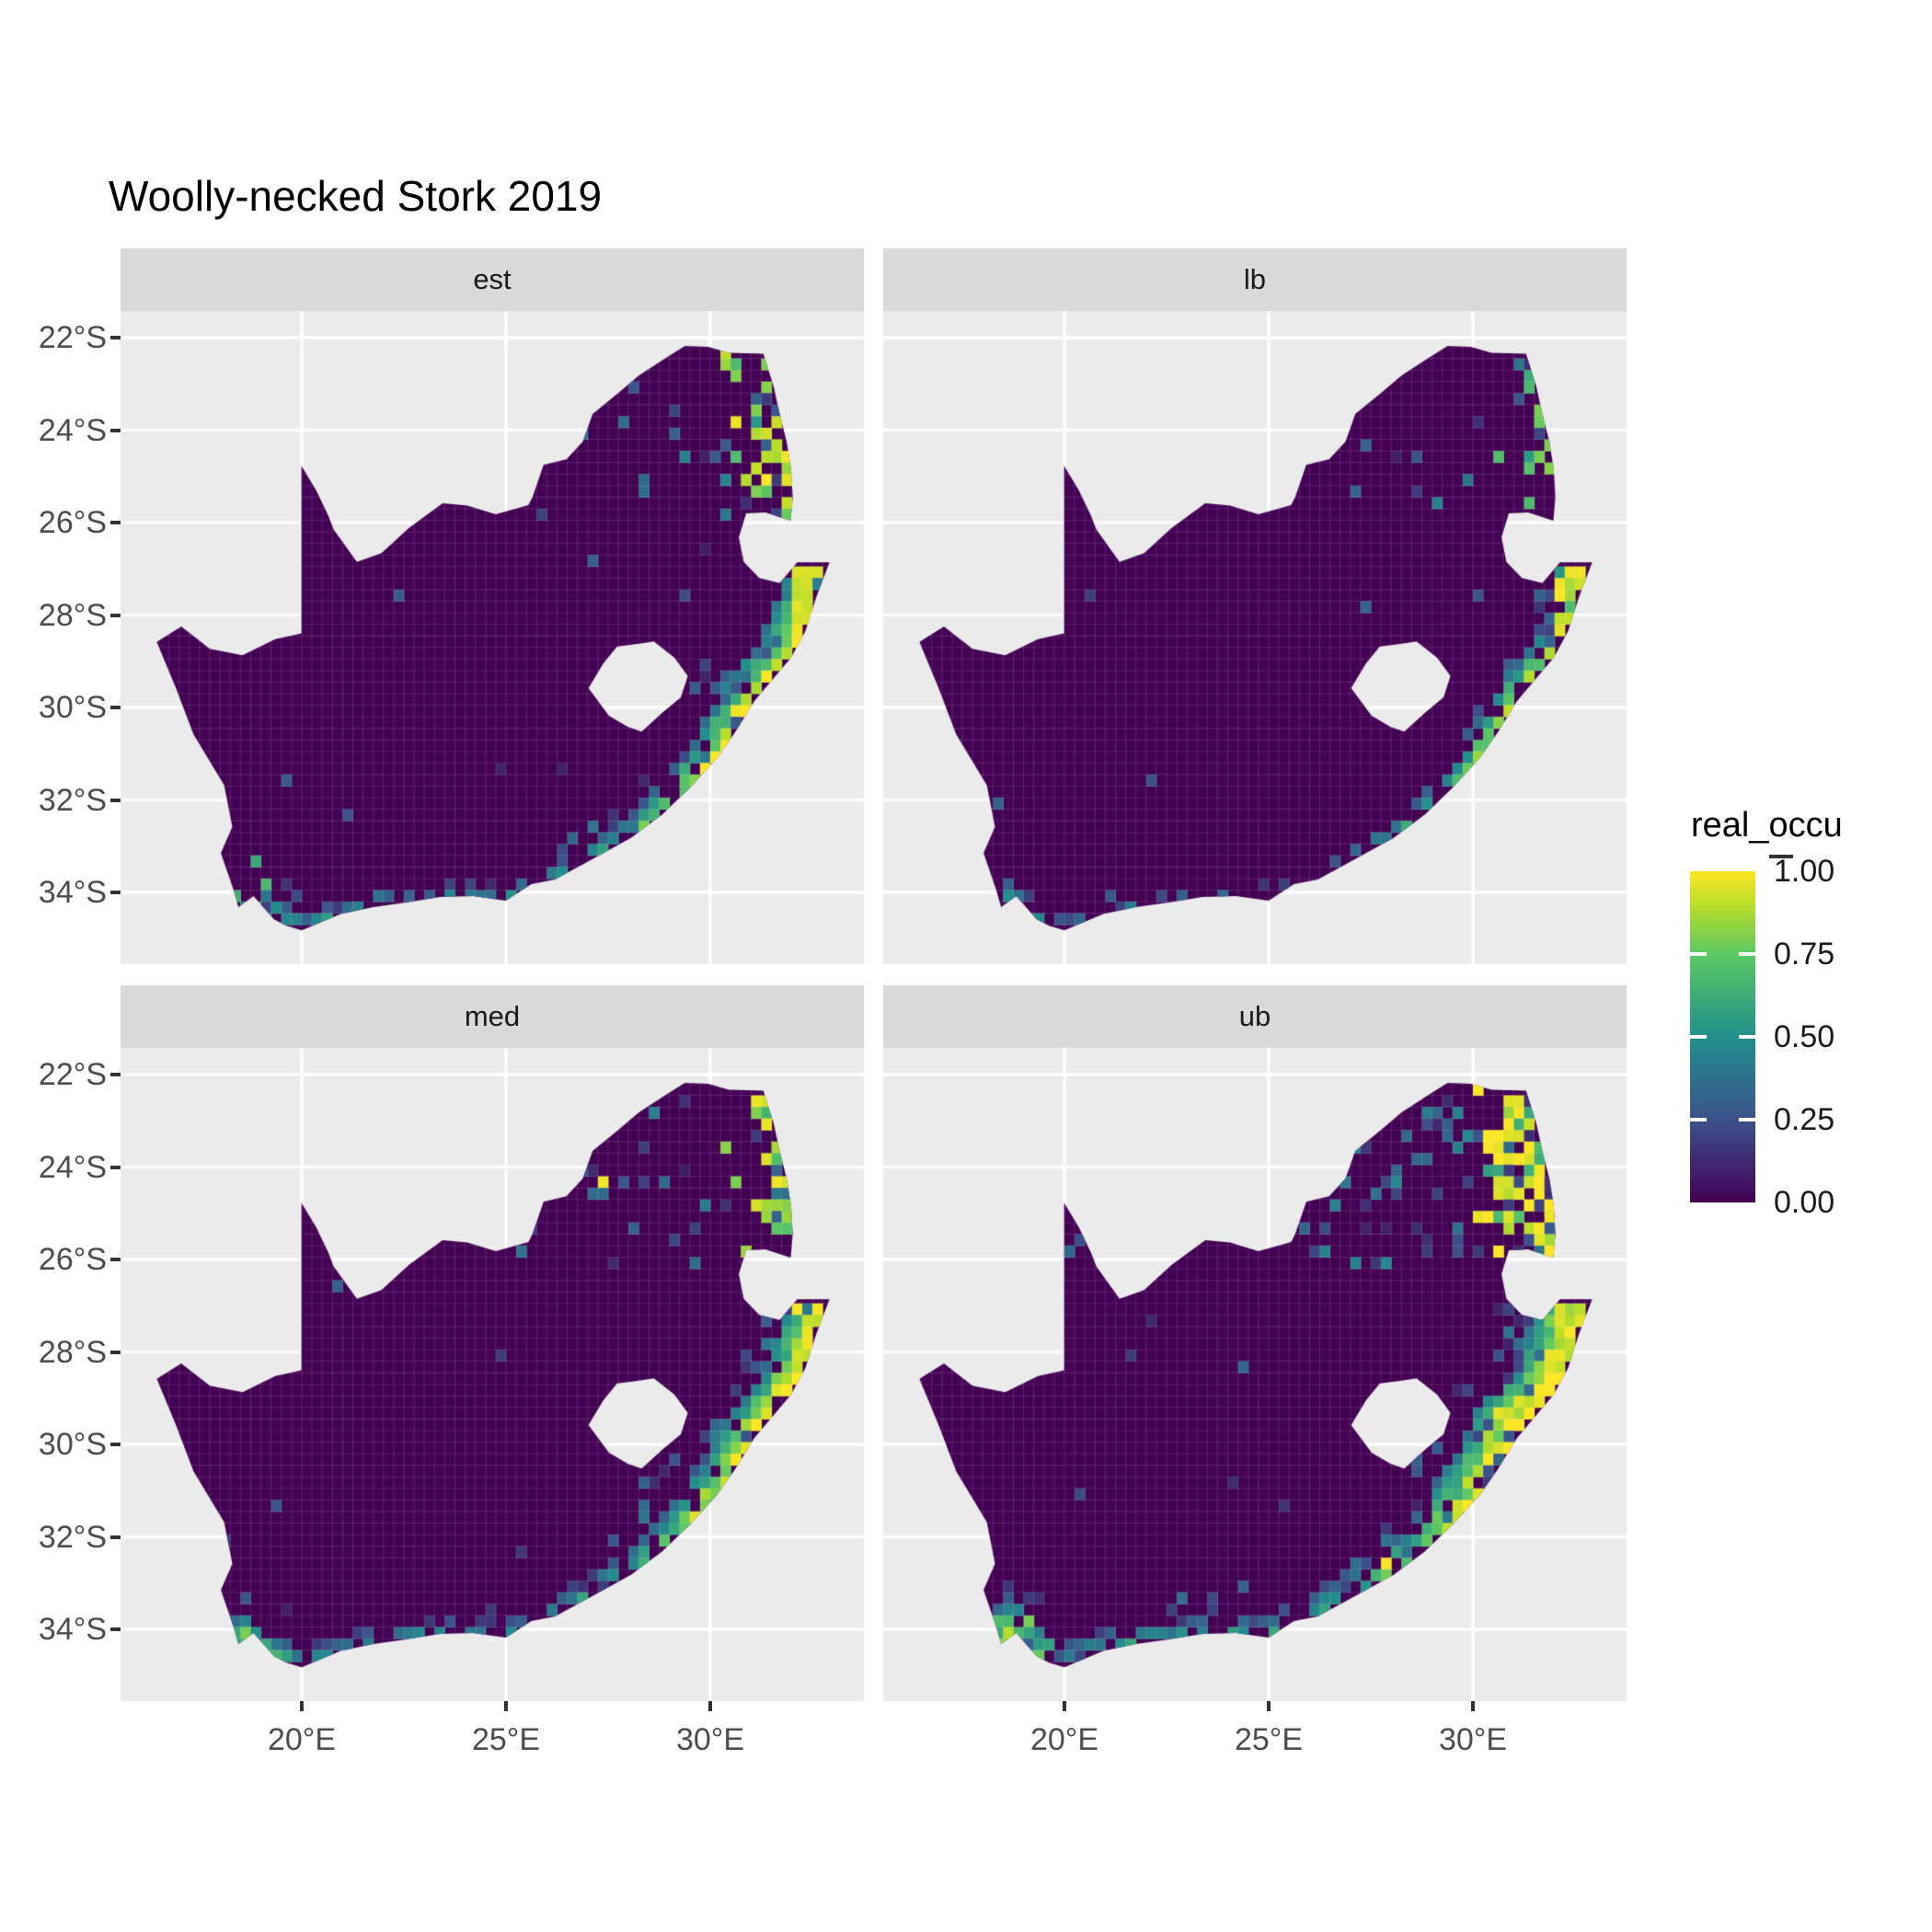 Image resolution: width=1932 pixels, height=1932 pixels. Describe the element at coordinates (1781, 856) in the screenshot. I see `legend-top-tick` at that location.